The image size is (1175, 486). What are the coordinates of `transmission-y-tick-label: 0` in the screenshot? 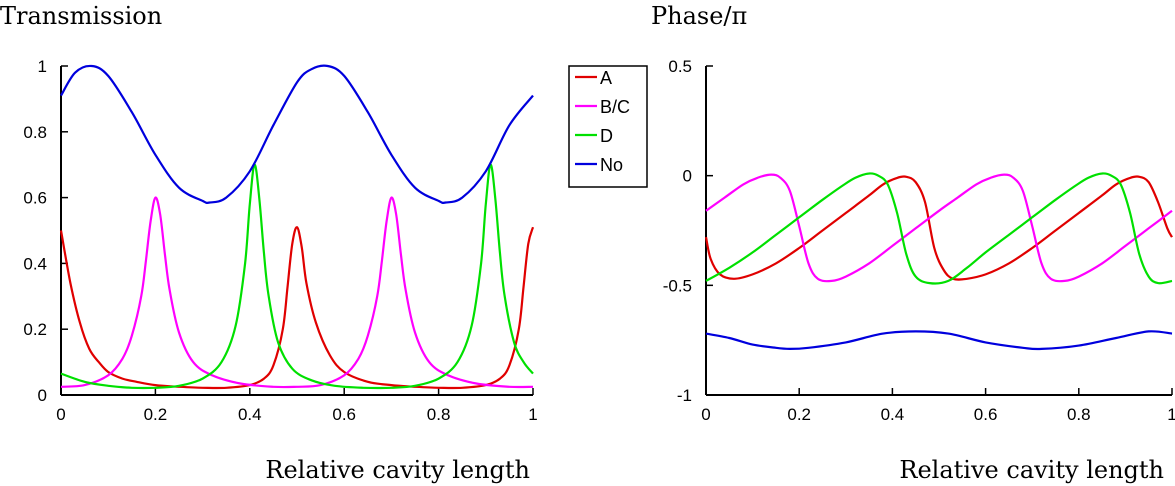 It's located at (42, 395).